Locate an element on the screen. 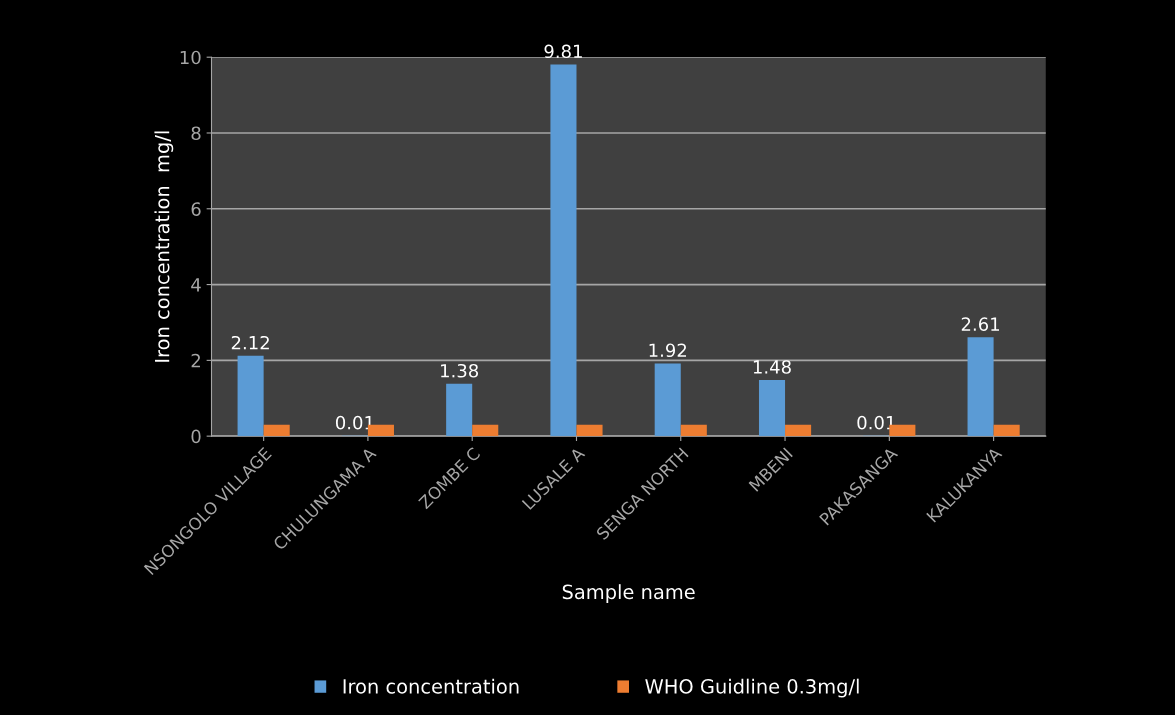 The height and width of the screenshot is (715, 1175). x-axis-title: Sample name is located at coordinates (628, 593).